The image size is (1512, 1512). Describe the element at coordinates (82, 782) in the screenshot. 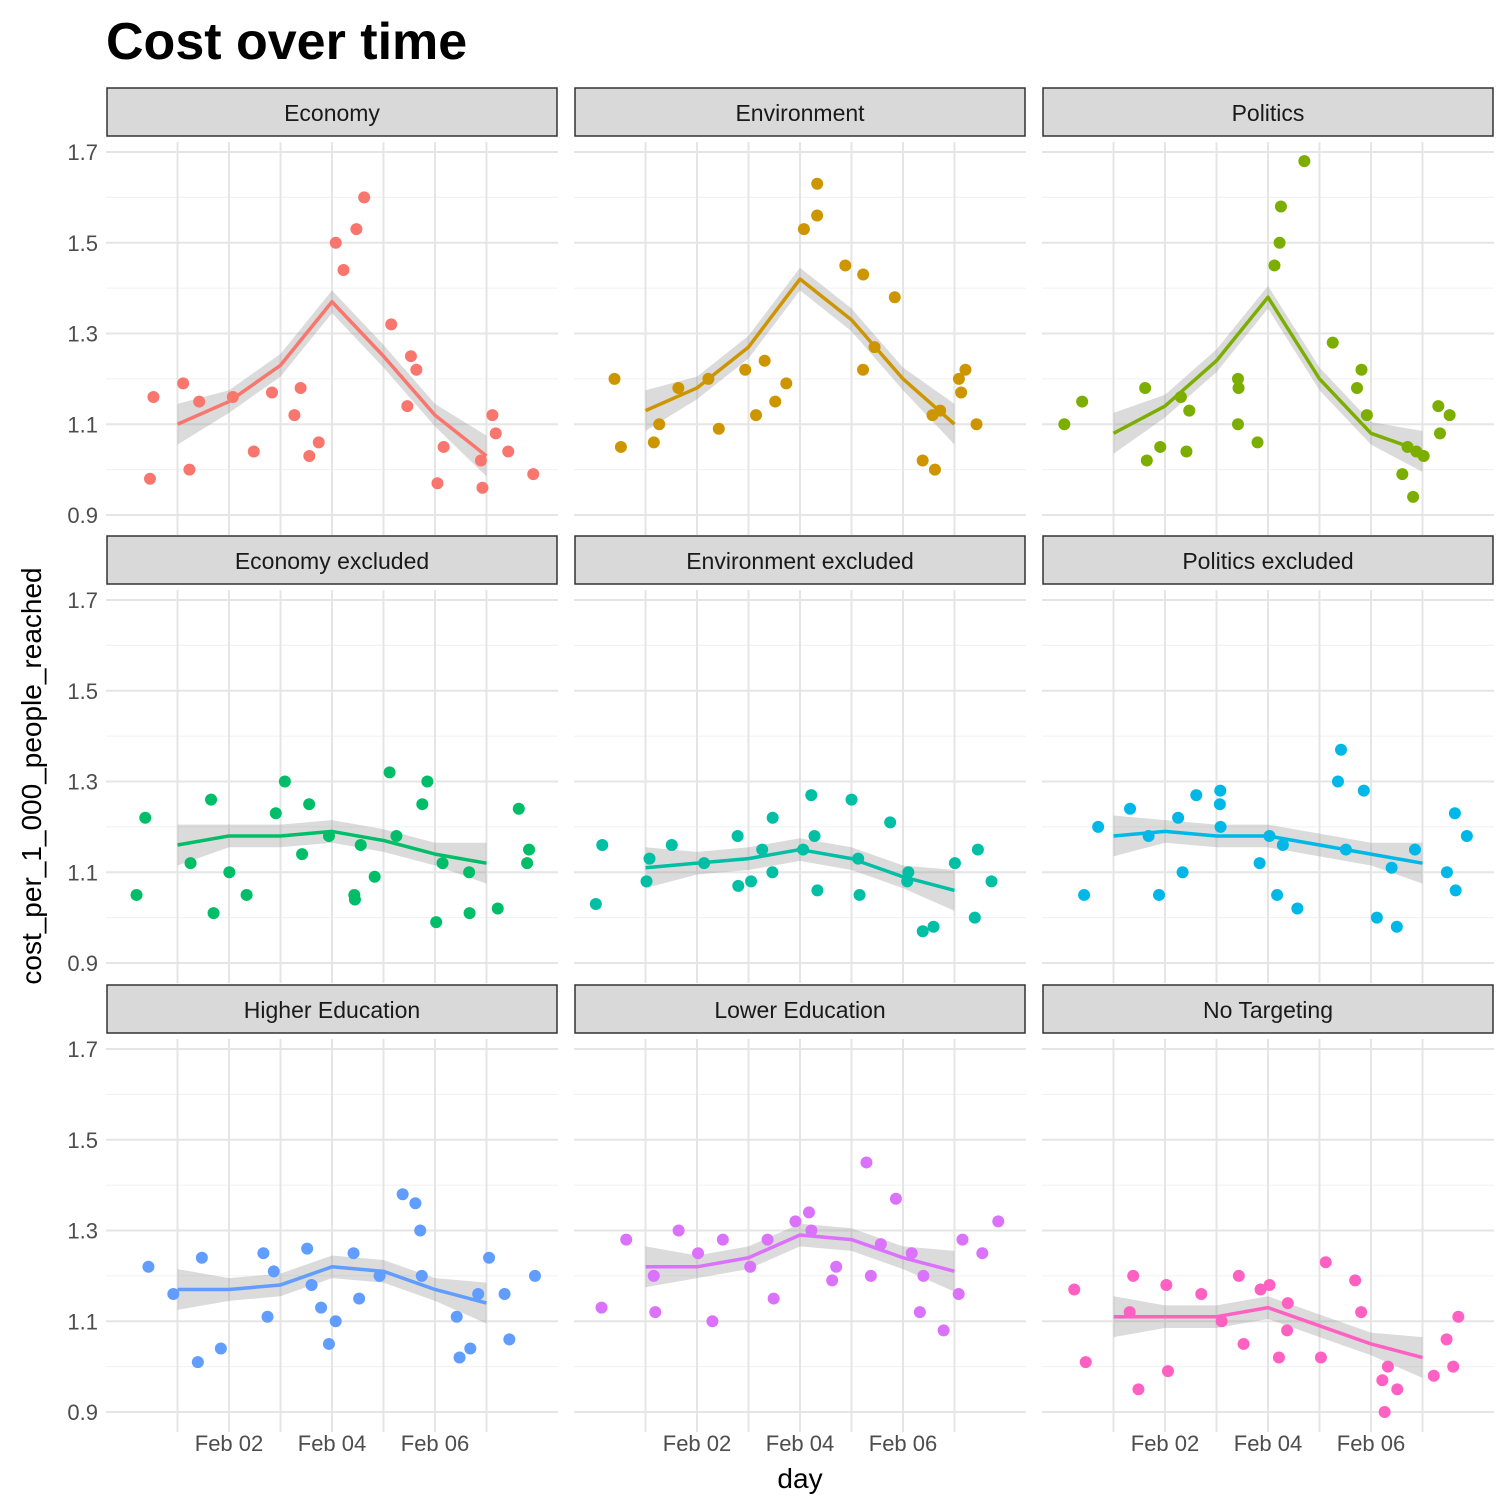

I see `y-tick-label: 1.3` at that location.